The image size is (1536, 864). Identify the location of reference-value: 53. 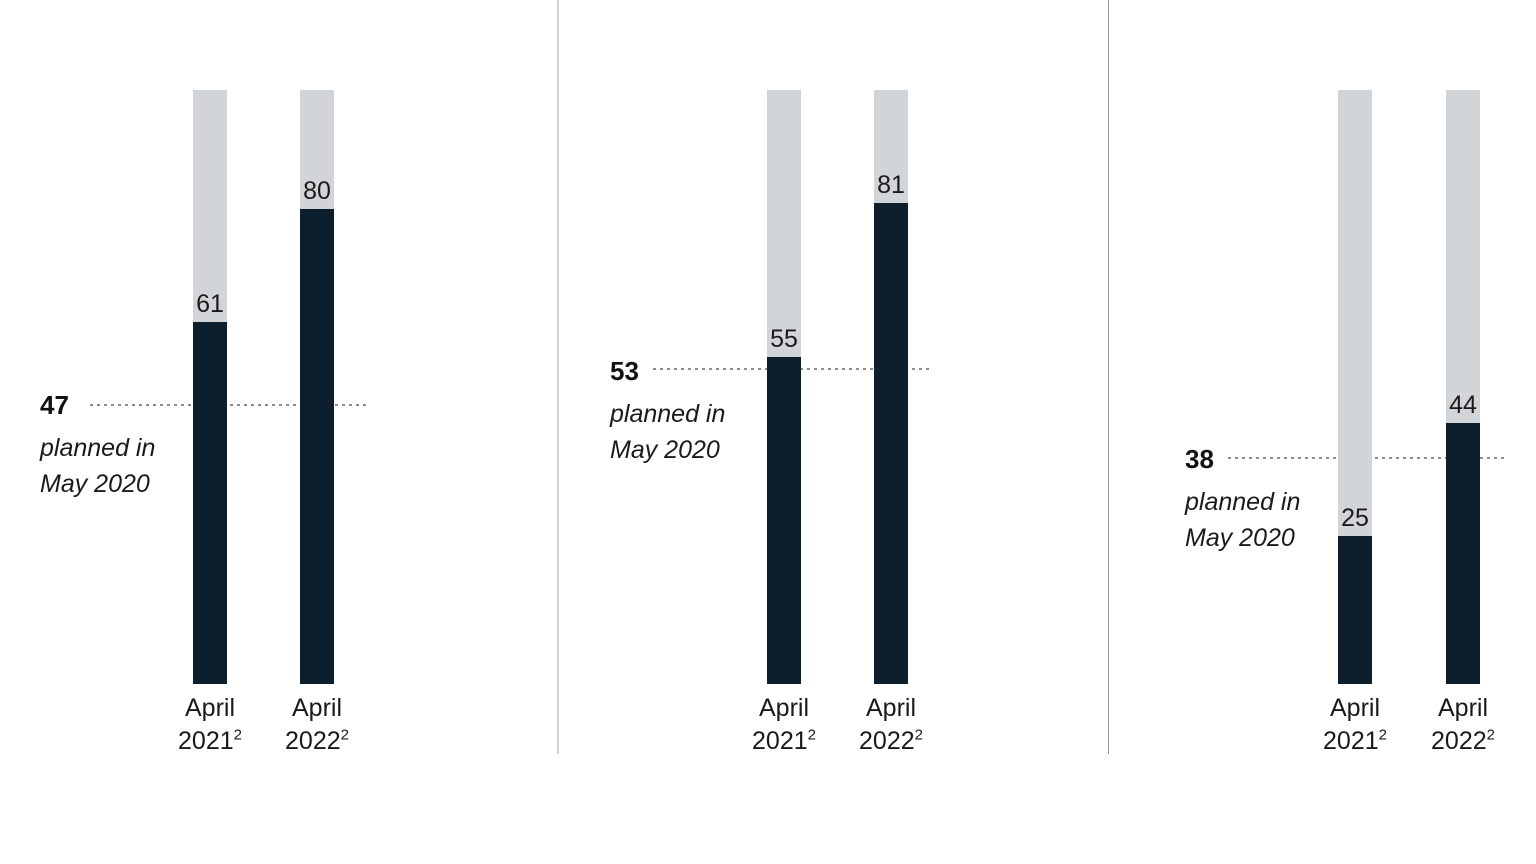
(624, 371).